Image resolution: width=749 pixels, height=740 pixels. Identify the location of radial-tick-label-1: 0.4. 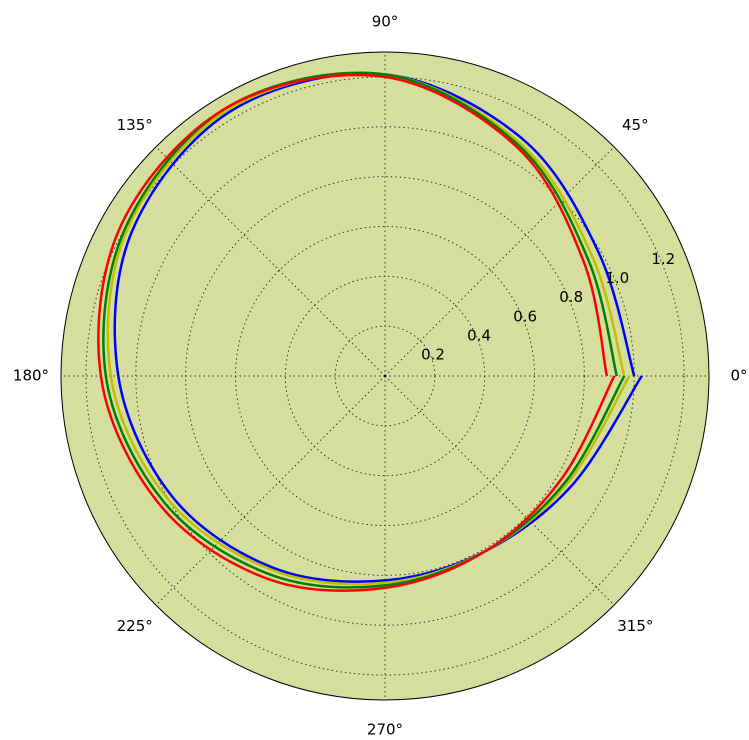
(479, 335).